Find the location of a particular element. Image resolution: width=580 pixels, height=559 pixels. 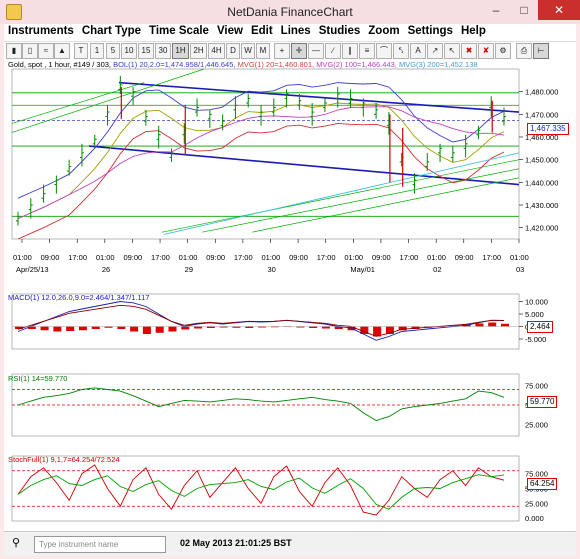

rsi-line is located at coordinates (261, 404).